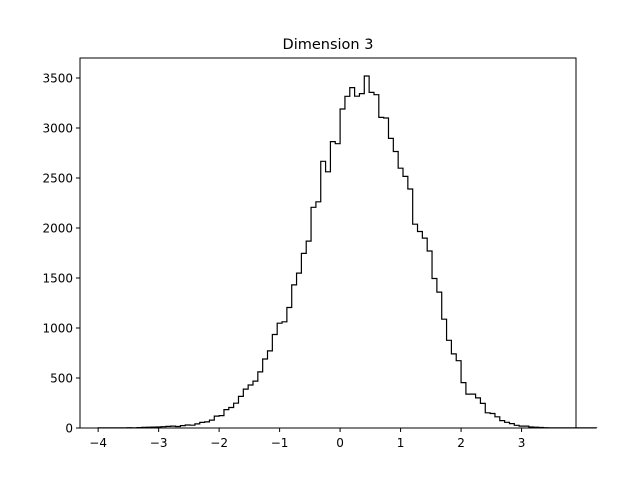 The height and width of the screenshot is (480, 640). What do you see at coordinates (159, 443) in the screenshot?
I see `x-tick-label: −3` at bounding box center [159, 443].